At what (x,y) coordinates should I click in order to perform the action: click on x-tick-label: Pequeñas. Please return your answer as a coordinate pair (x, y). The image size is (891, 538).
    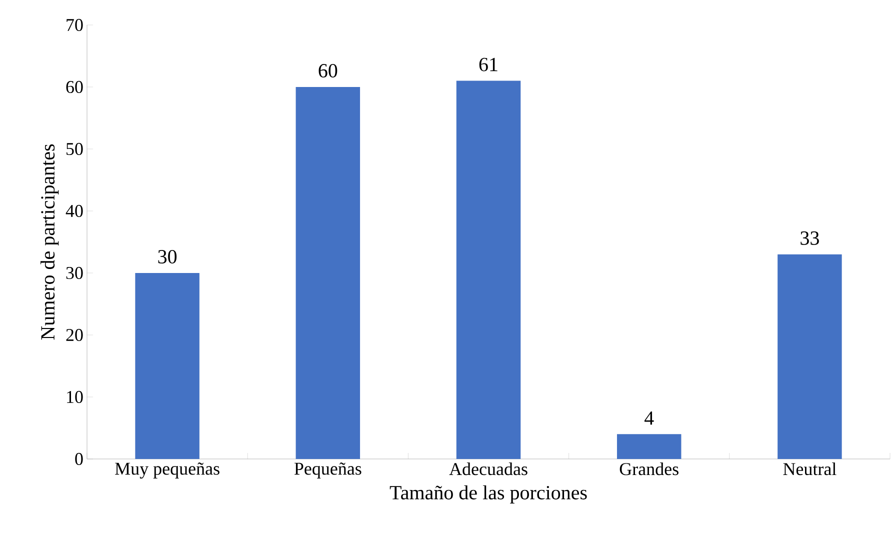
    Looking at the image, I should click on (328, 470).